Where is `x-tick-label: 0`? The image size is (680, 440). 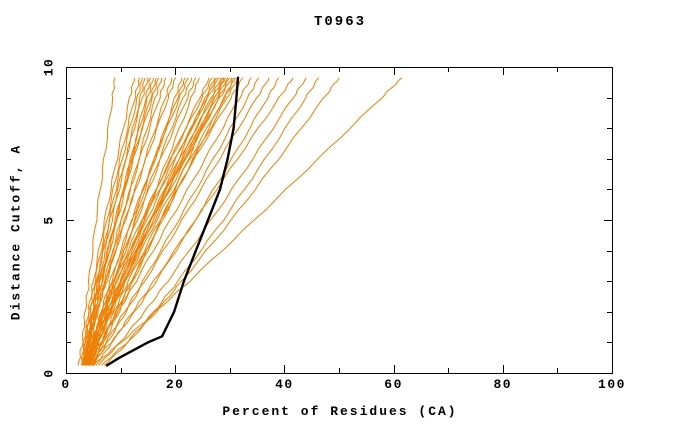 x-tick-label: 0 is located at coordinates (66, 384).